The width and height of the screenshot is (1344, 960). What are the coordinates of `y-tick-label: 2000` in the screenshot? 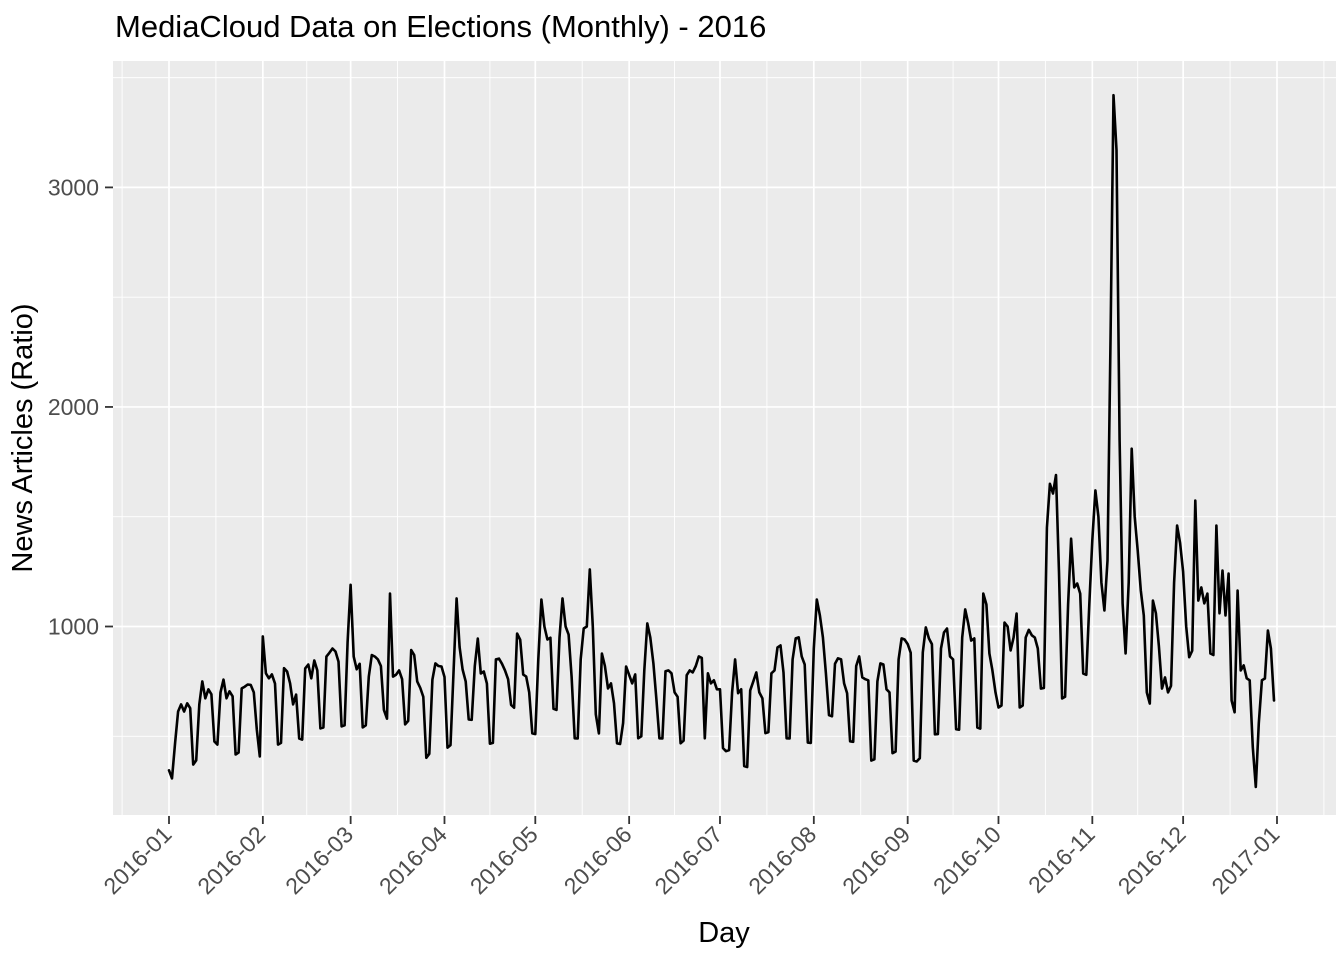 It's located at (73, 407).